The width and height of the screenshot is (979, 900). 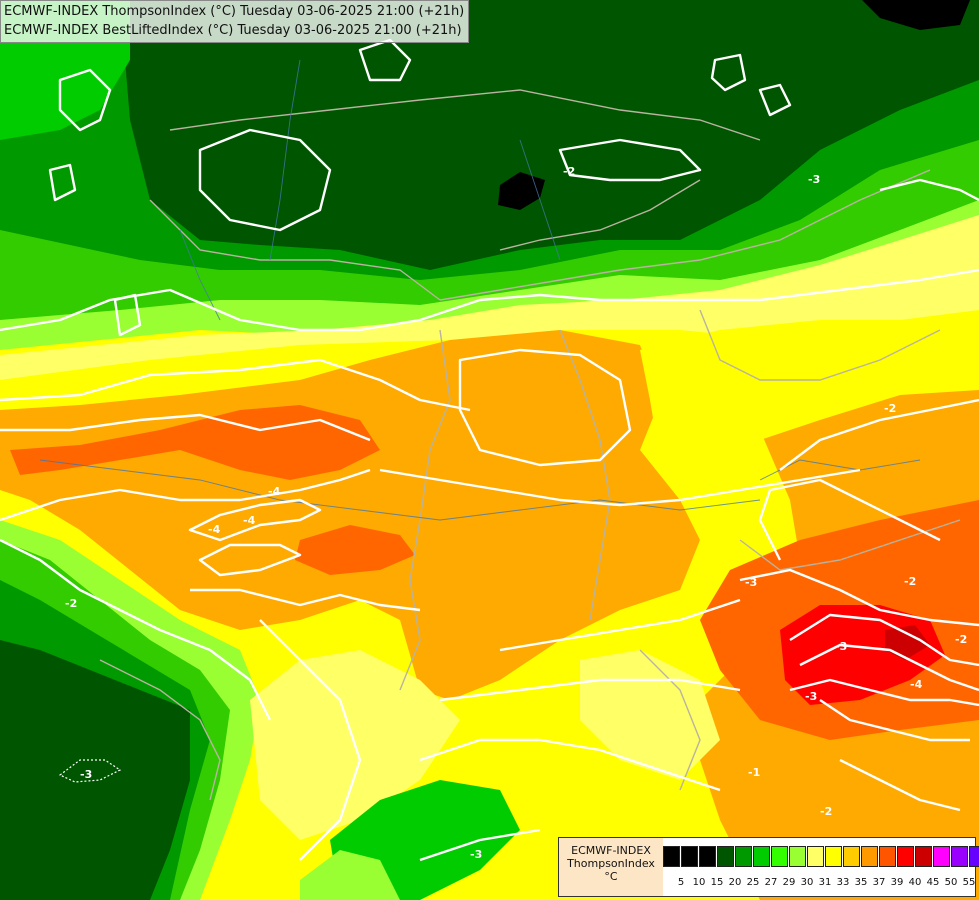 I want to click on legend-tick-label: 31, so click(x=825, y=882).